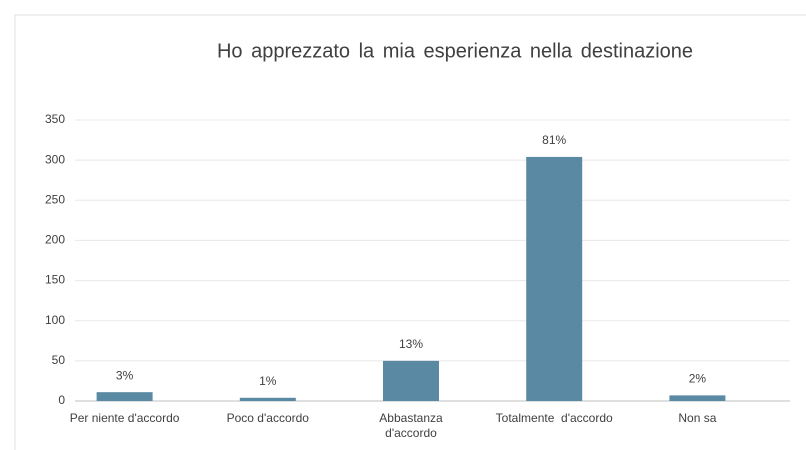 The height and width of the screenshot is (450, 806). I want to click on data-label: 3%, so click(125, 375).